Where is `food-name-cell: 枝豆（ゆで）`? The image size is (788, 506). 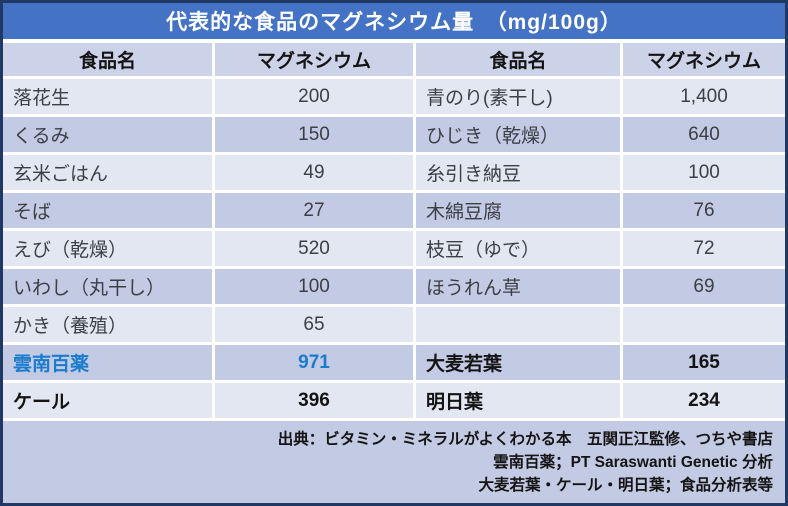 food-name-cell: 枝豆（ゆで） is located at coordinates (518, 248).